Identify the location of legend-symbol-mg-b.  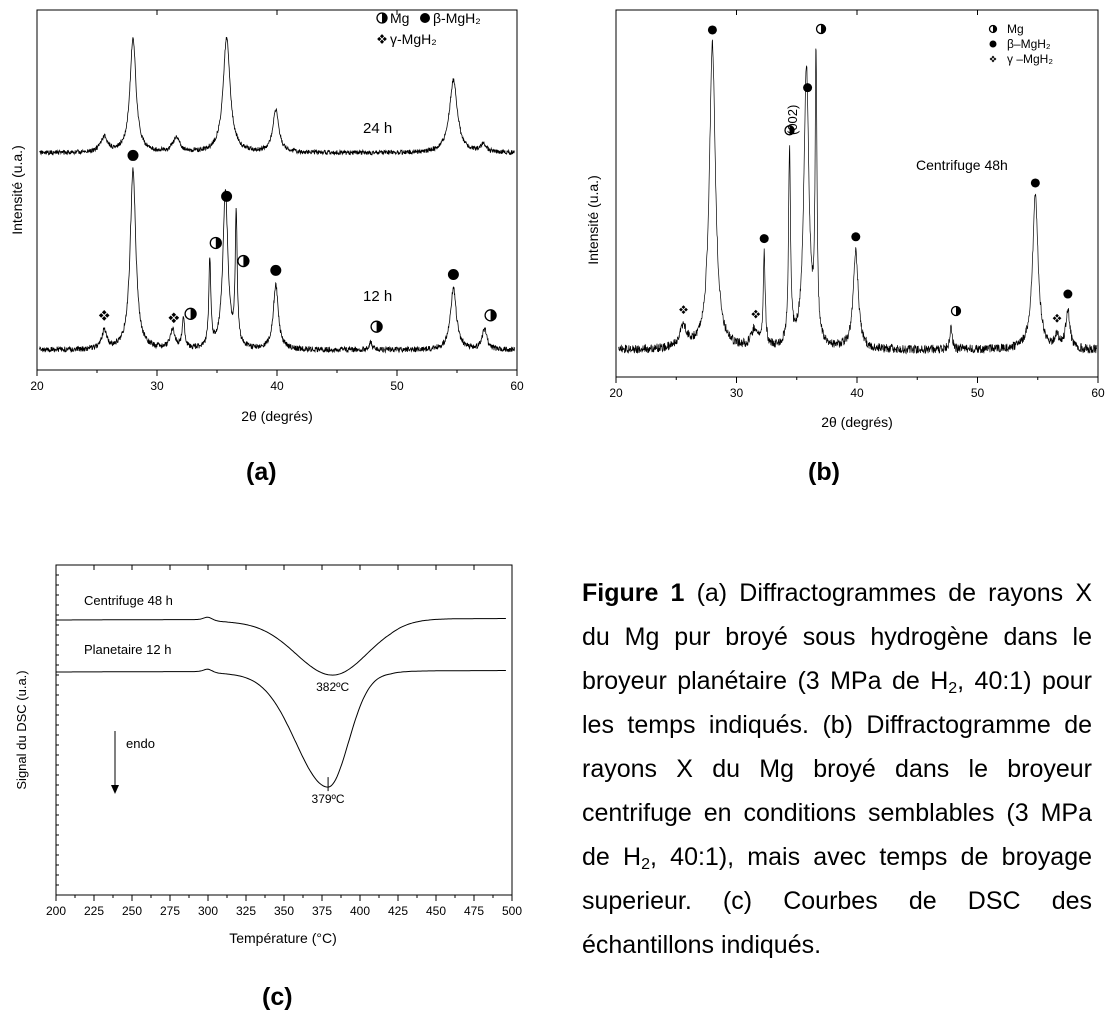
(993, 29).